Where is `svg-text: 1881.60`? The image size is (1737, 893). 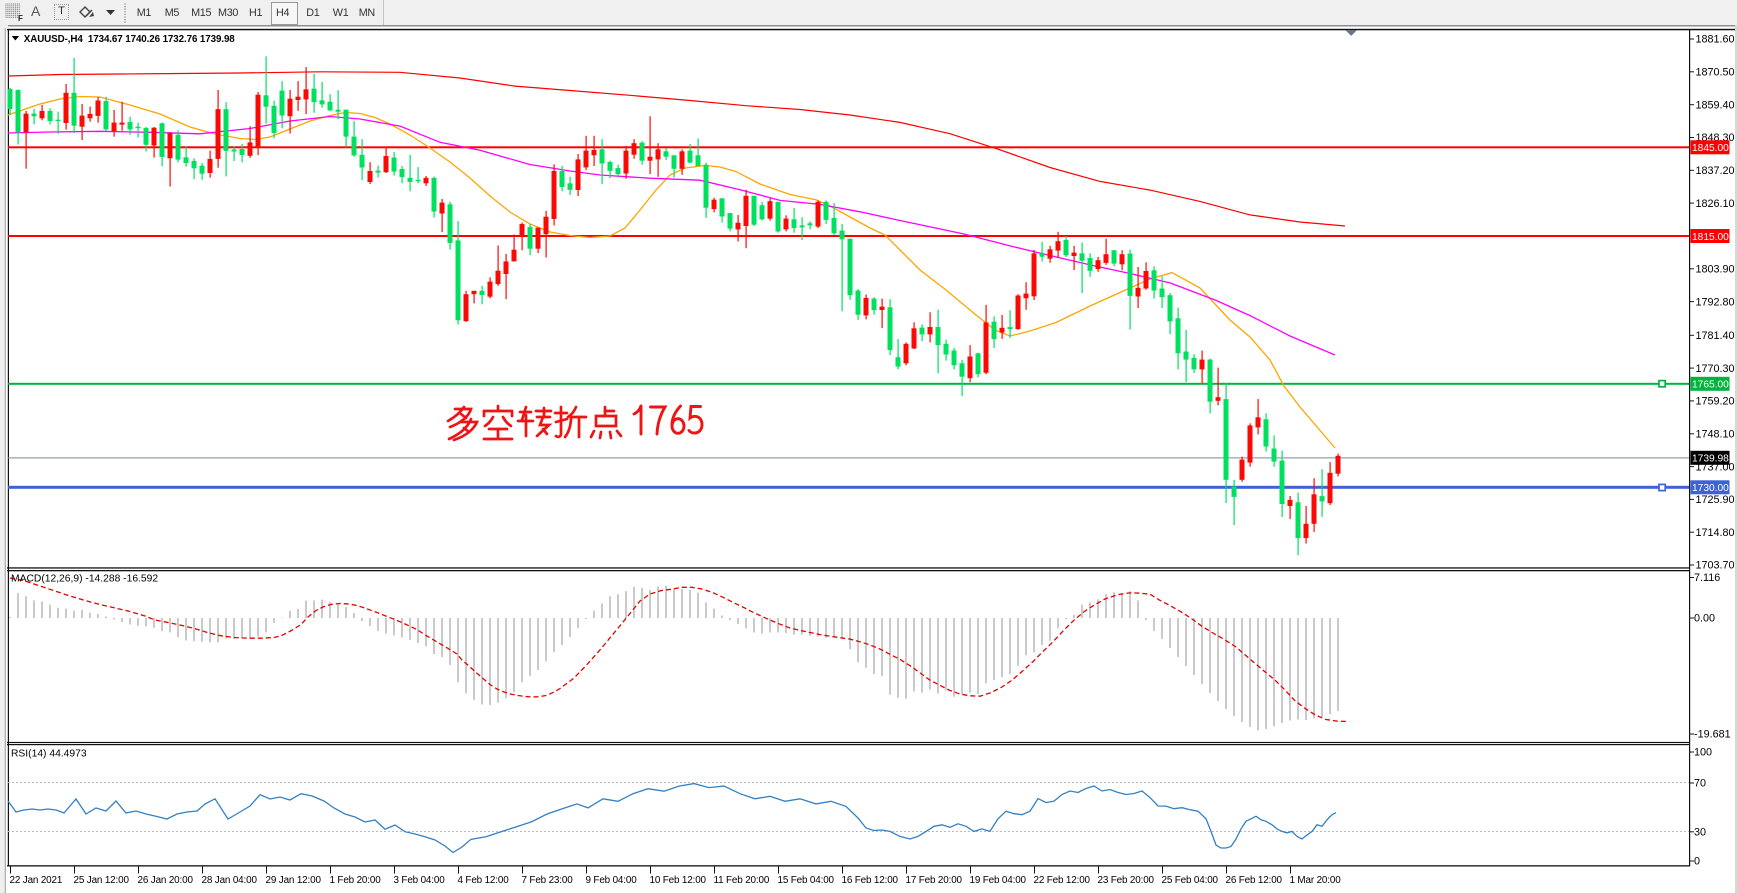
svg-text: 1881.60 is located at coordinates (1715, 40).